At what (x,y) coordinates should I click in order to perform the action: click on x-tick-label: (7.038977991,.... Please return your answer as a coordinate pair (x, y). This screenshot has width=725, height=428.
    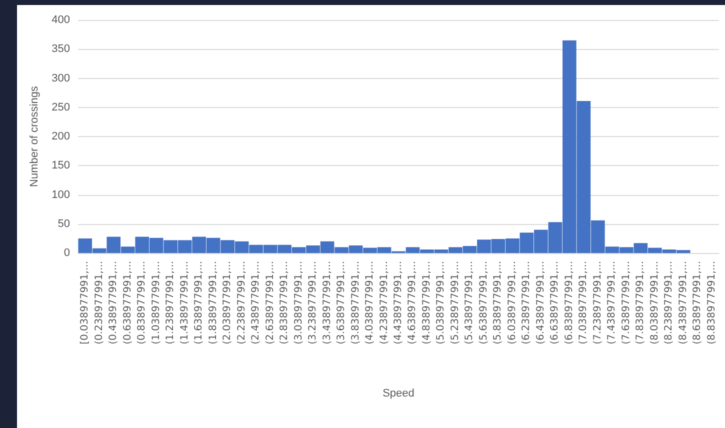
    Looking at the image, I should click on (584, 302).